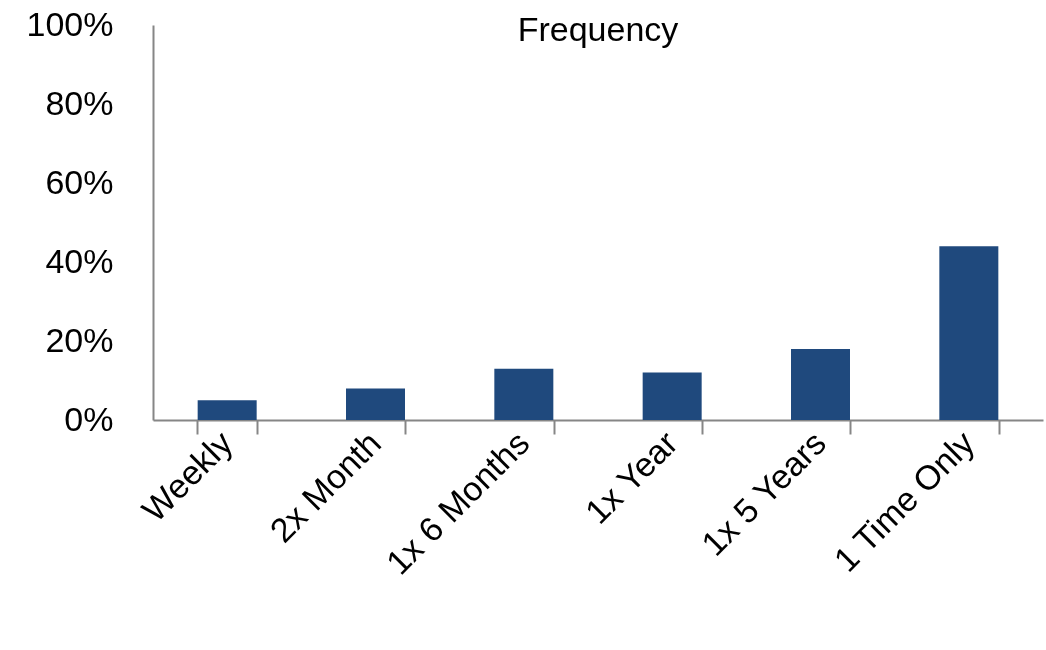 The width and height of the screenshot is (1046, 650). Describe the element at coordinates (79, 181) in the screenshot. I see `y-tick-label: 60%` at that location.